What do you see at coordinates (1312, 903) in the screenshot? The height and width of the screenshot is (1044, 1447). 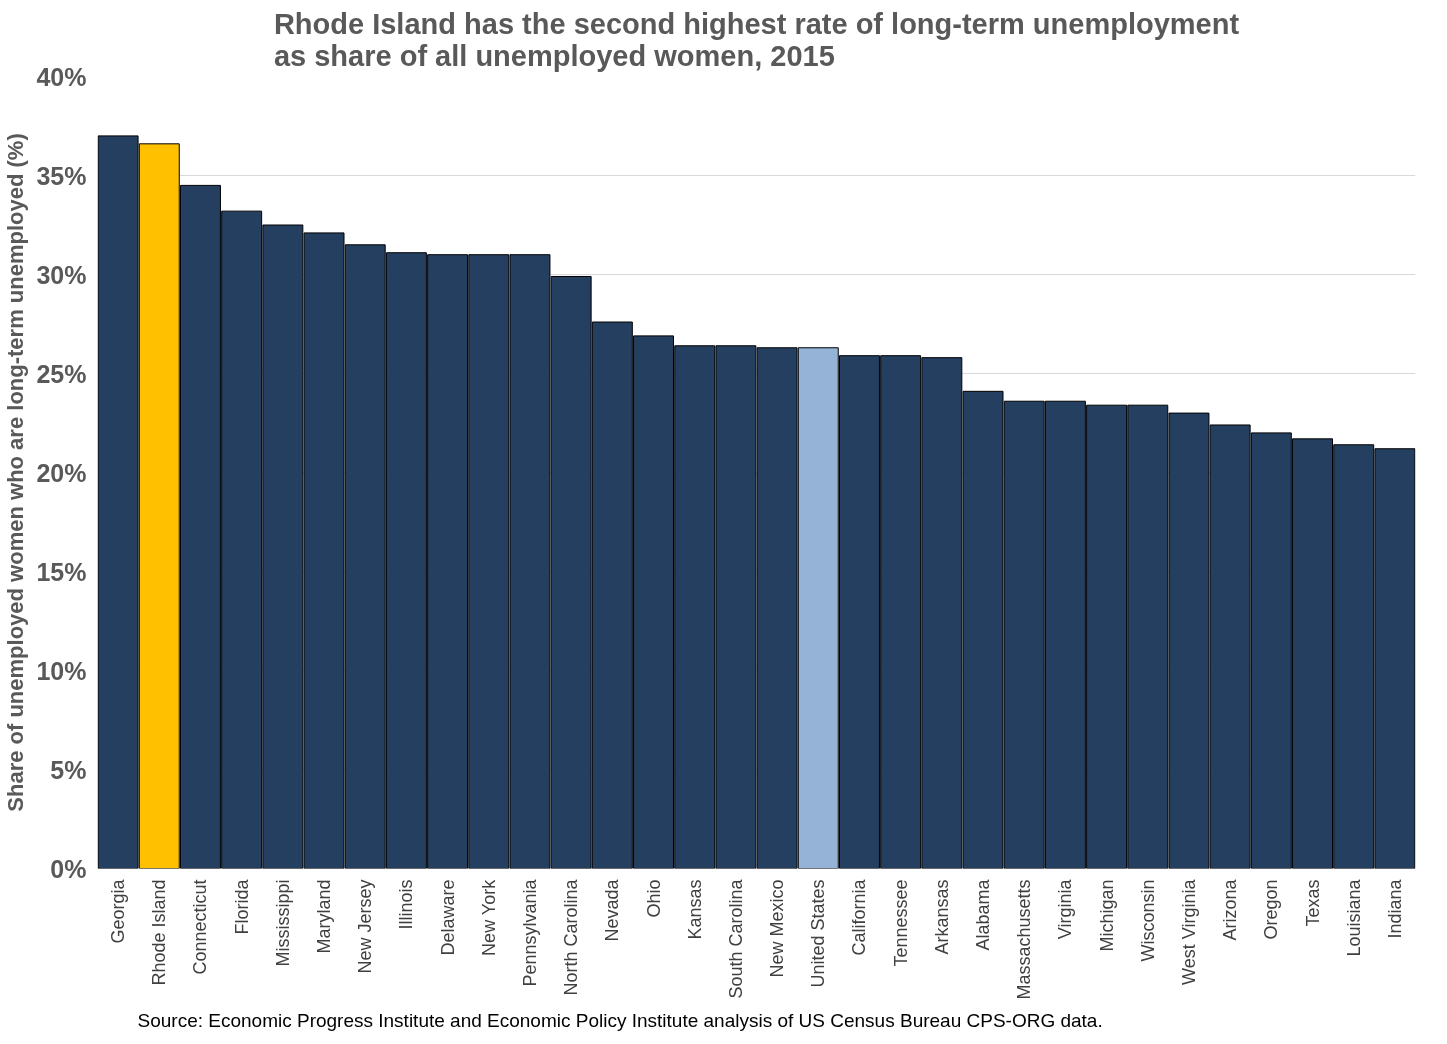 I see `x-tick-label: Texas` at bounding box center [1312, 903].